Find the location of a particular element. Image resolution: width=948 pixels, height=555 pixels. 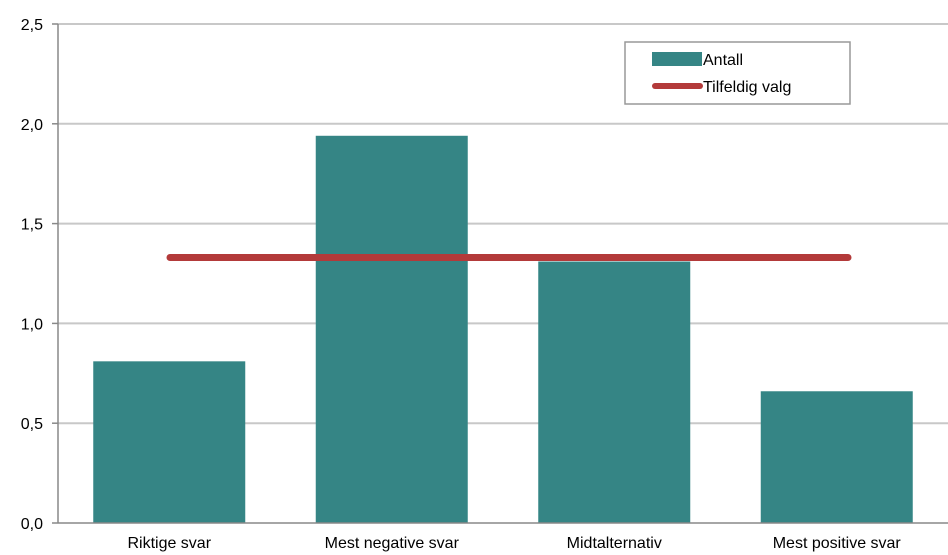

x-tick-label: Mest positive svar is located at coordinates (837, 543).